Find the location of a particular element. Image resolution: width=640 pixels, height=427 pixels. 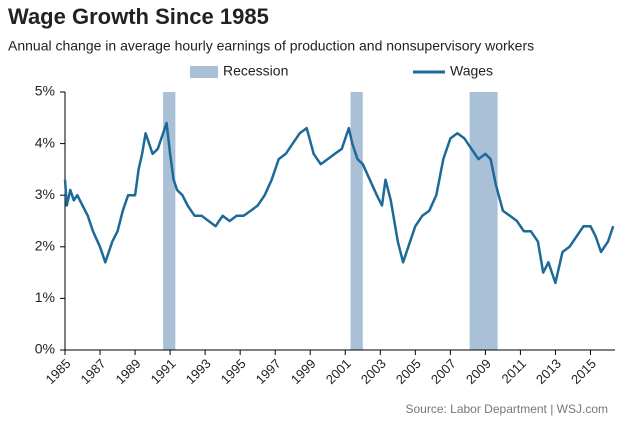

y-tick-label: 0% is located at coordinates (45, 349).